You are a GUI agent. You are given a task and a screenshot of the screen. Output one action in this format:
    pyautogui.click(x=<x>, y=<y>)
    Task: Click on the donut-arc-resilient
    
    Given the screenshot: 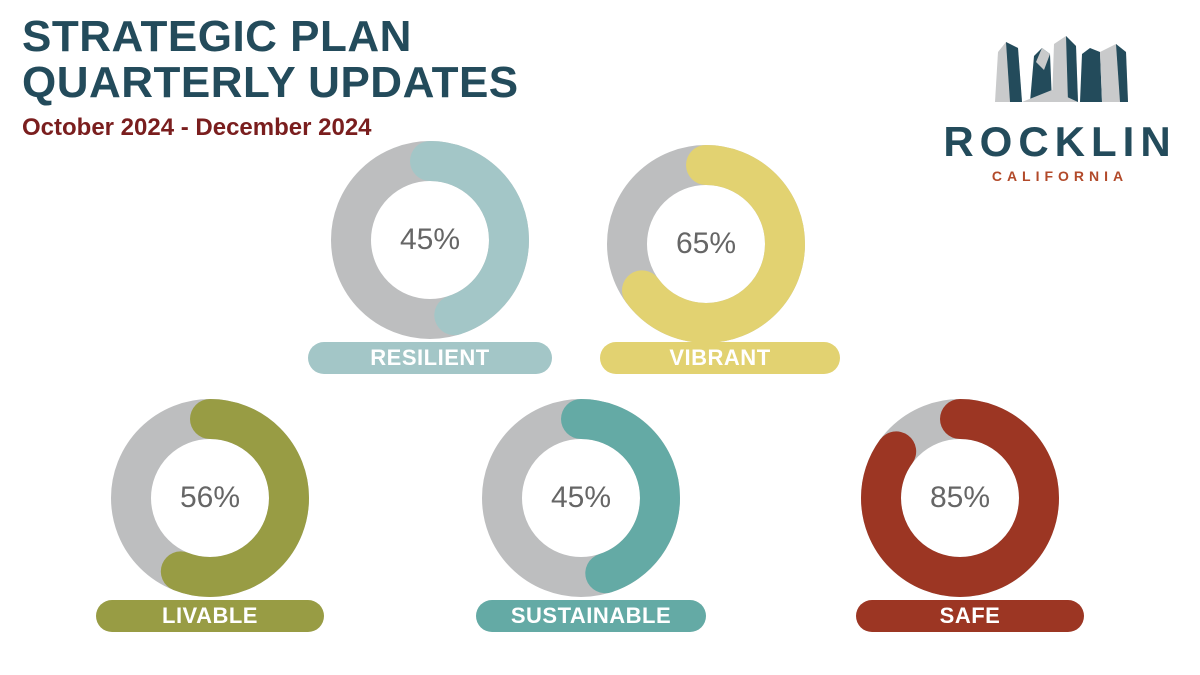 What is the action you would take?
    pyautogui.click(x=430, y=240)
    